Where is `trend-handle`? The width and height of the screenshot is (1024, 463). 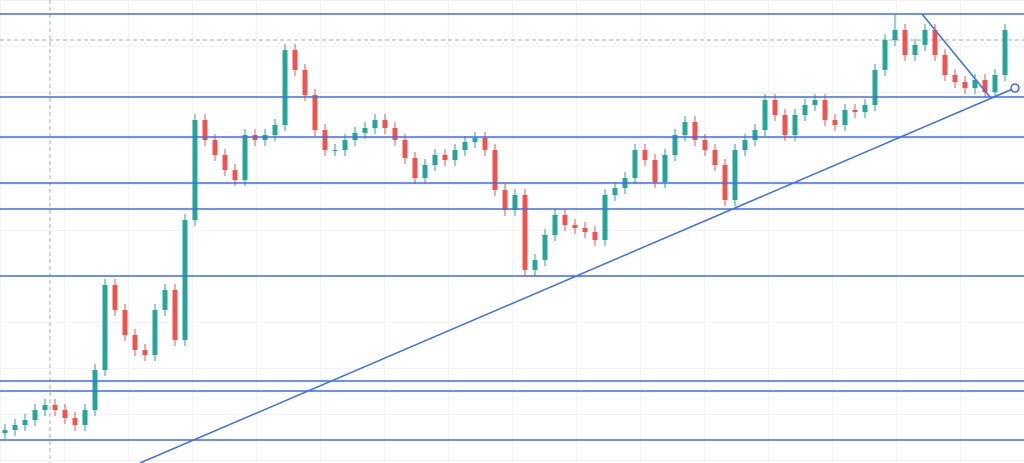 trend-handle is located at coordinates (1015, 88).